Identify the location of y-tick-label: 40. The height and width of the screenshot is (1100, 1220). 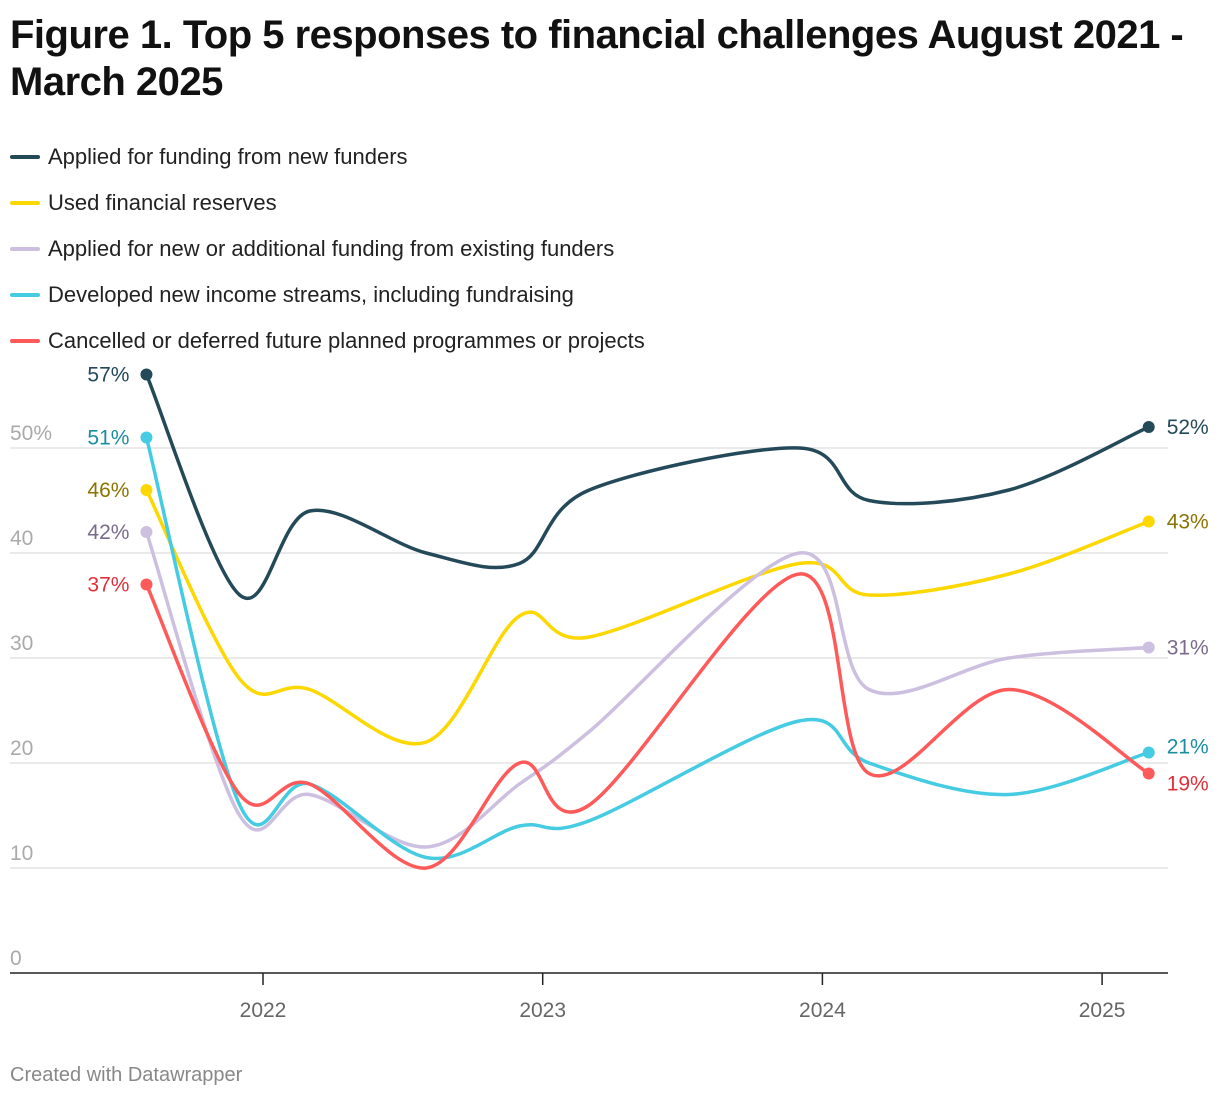
(21, 538).